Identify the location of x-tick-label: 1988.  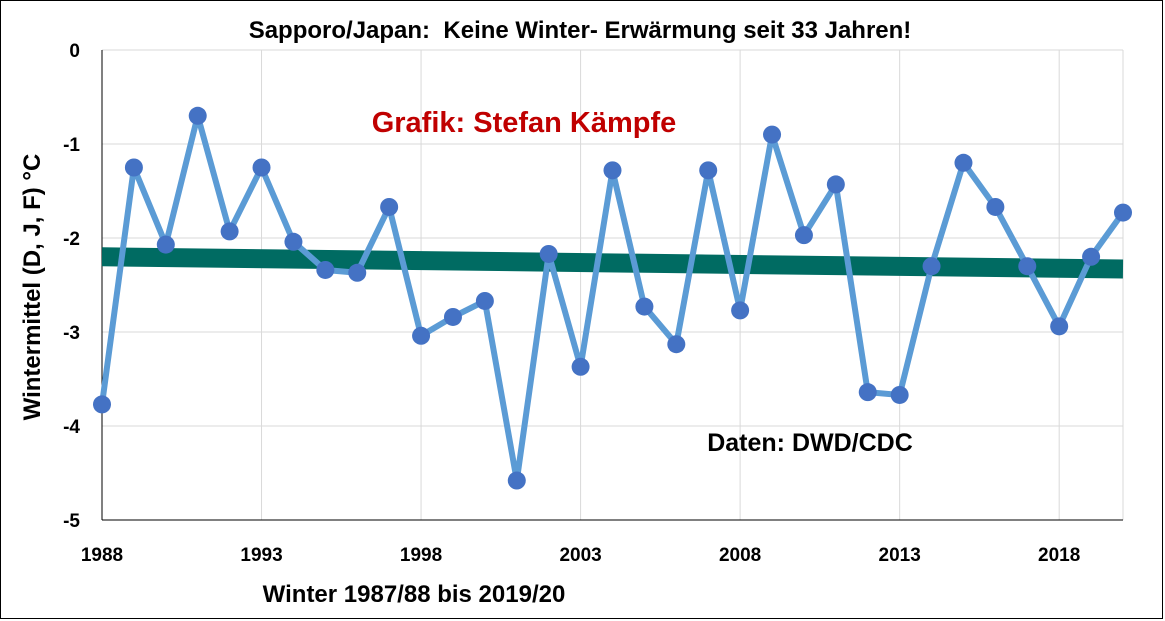
(102, 555).